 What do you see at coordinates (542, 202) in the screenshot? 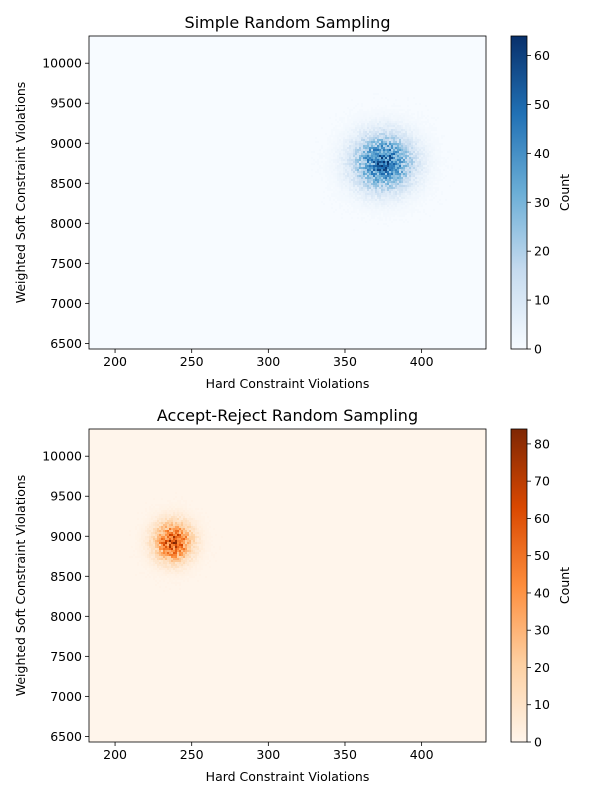
I see `colorbar-tick-label: 30` at bounding box center [542, 202].